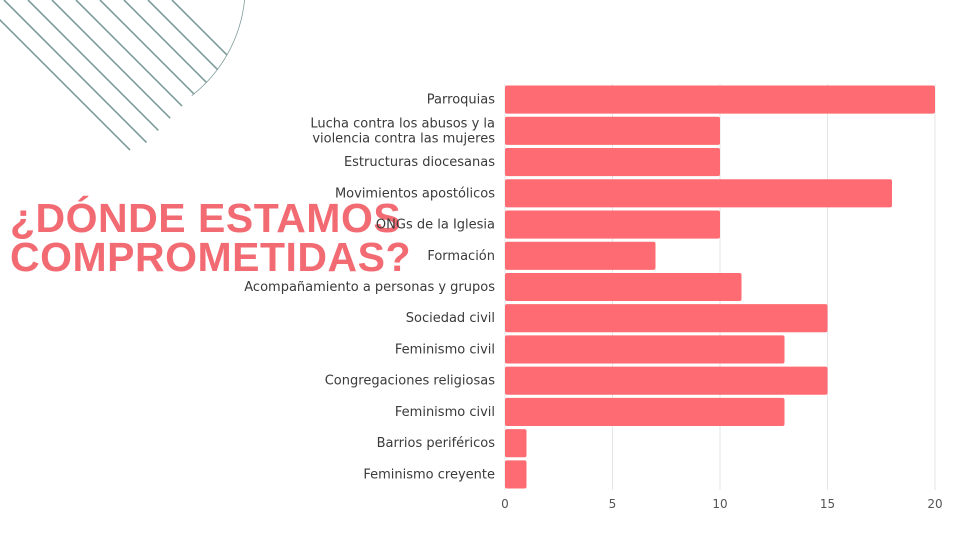 This screenshot has width=980, height=551. What do you see at coordinates (402, 123) in the screenshot?
I see `category-label: Lucha contra los abusos y la` at bounding box center [402, 123].